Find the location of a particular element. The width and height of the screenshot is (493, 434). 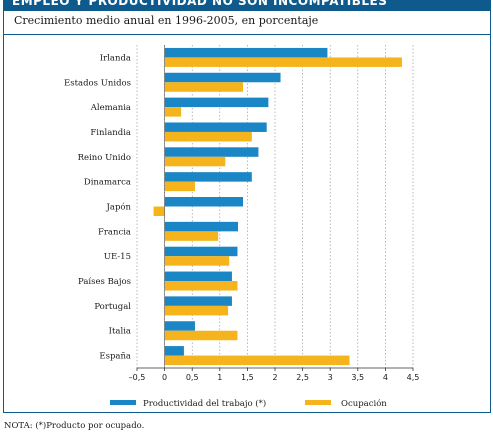

category-label: Portugal is located at coordinates (112, 307).